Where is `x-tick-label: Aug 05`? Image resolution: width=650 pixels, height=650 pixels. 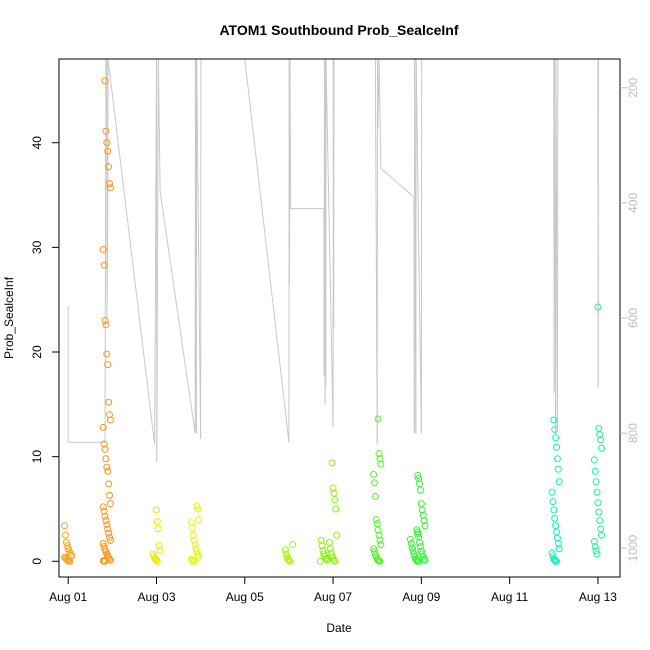
x-tick-label: Aug 05 is located at coordinates (245, 597).